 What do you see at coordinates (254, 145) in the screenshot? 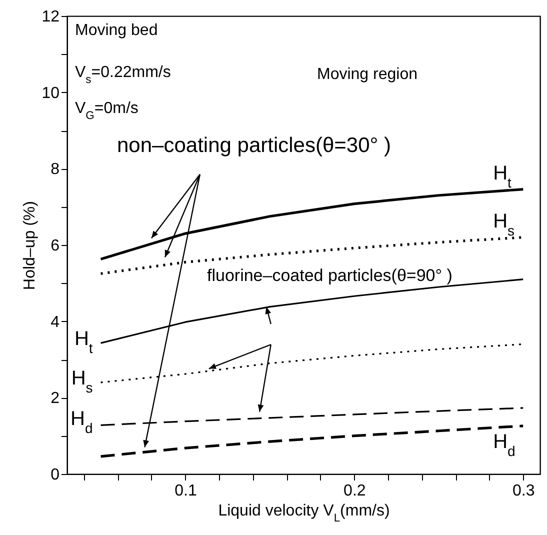
I see `annotation: non–coating particles(θ=30° )` at bounding box center [254, 145].